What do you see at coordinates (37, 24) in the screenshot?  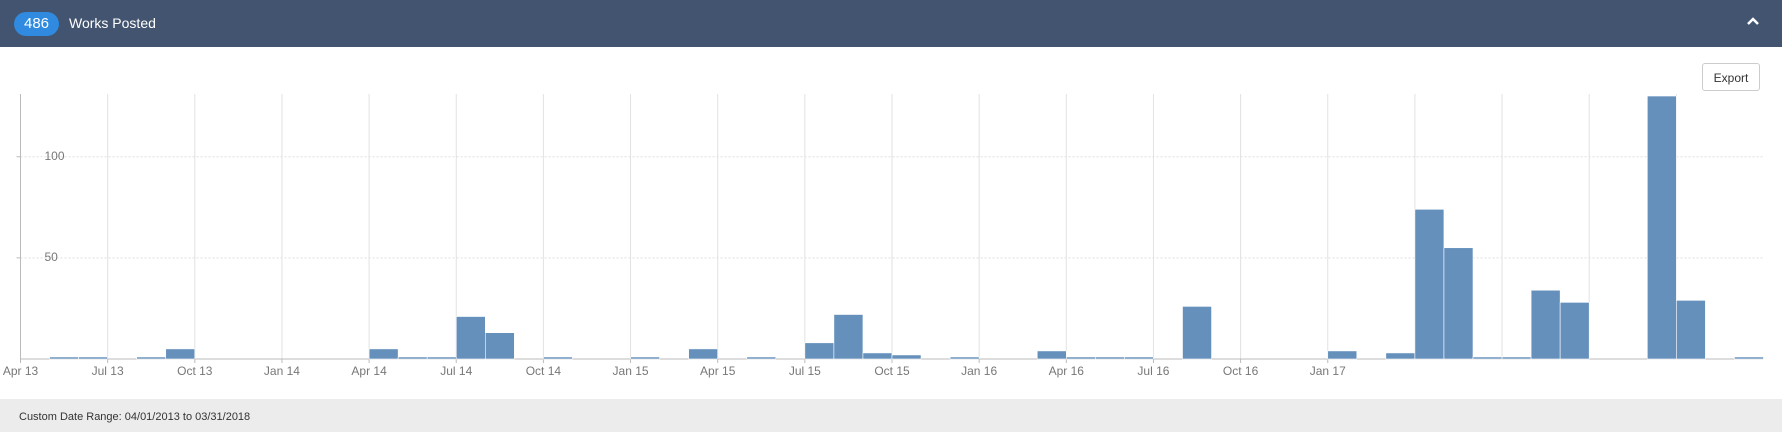 I see `count-badge: 486` at bounding box center [37, 24].